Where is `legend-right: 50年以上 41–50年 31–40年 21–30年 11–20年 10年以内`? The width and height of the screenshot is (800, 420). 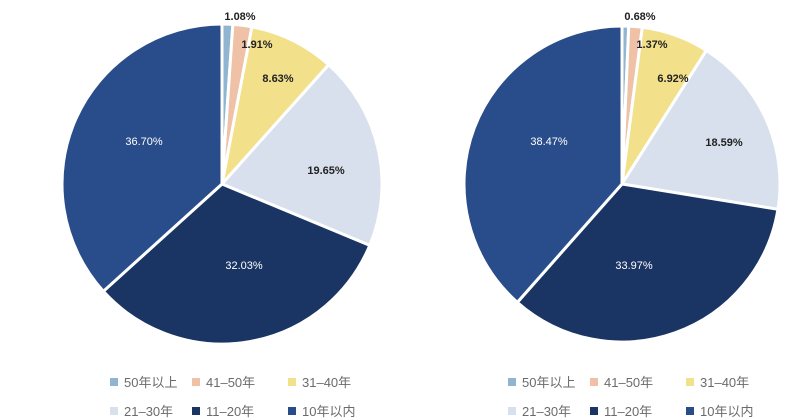
legend-right: 50年以上 41–50年 31–40年 21–30年 11–20年 10年以内 is located at coordinates (654, 396).